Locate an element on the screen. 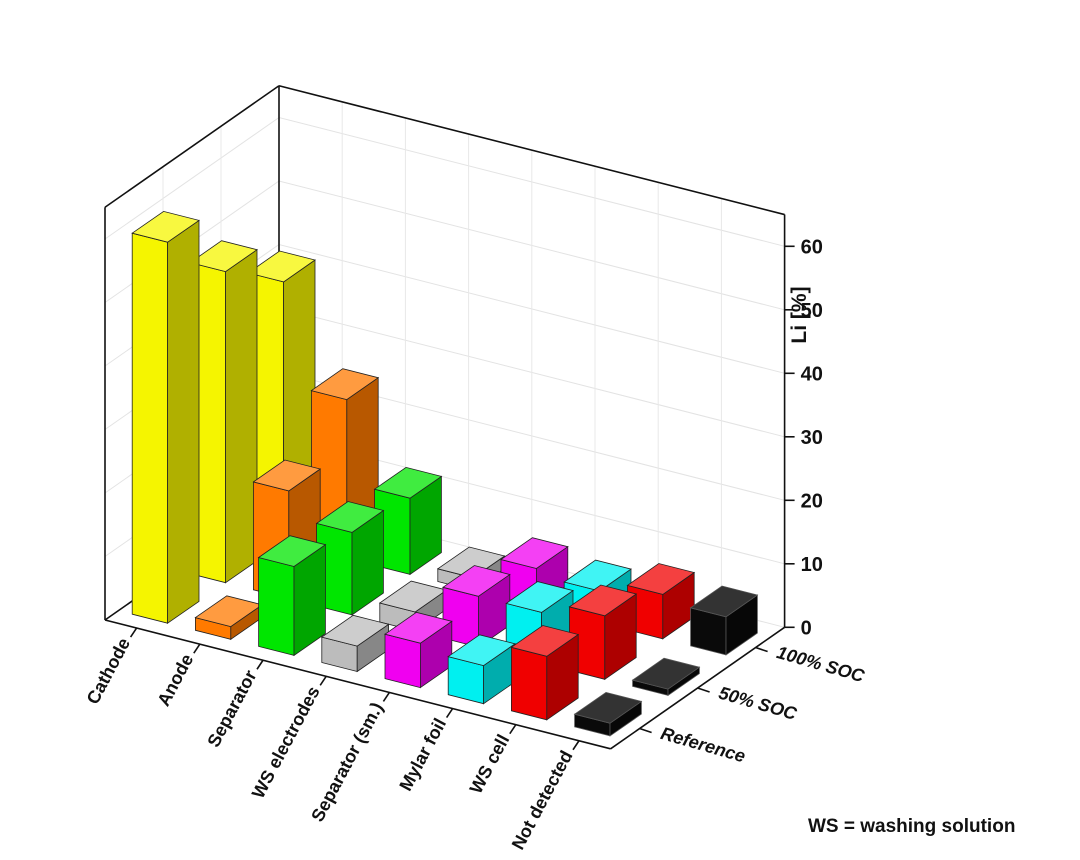  series-label: 100% SOC is located at coordinates (820, 664).